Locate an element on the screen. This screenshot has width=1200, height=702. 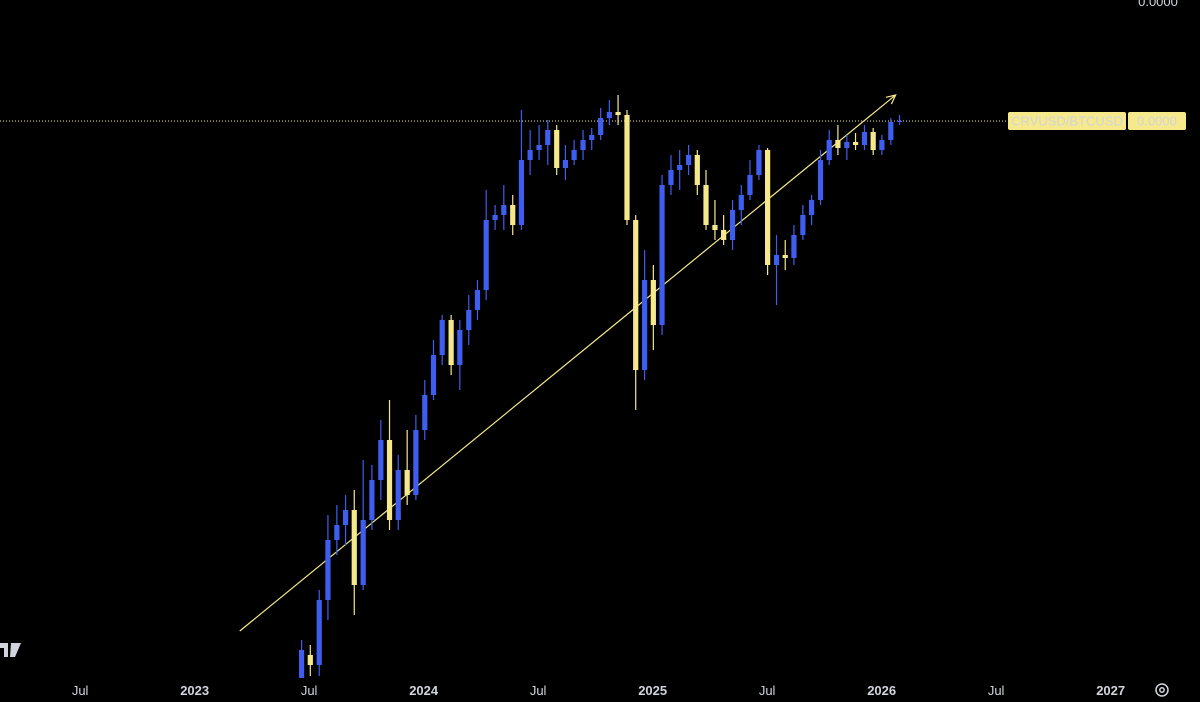
x-tick-label: 2025 is located at coordinates (652, 690).